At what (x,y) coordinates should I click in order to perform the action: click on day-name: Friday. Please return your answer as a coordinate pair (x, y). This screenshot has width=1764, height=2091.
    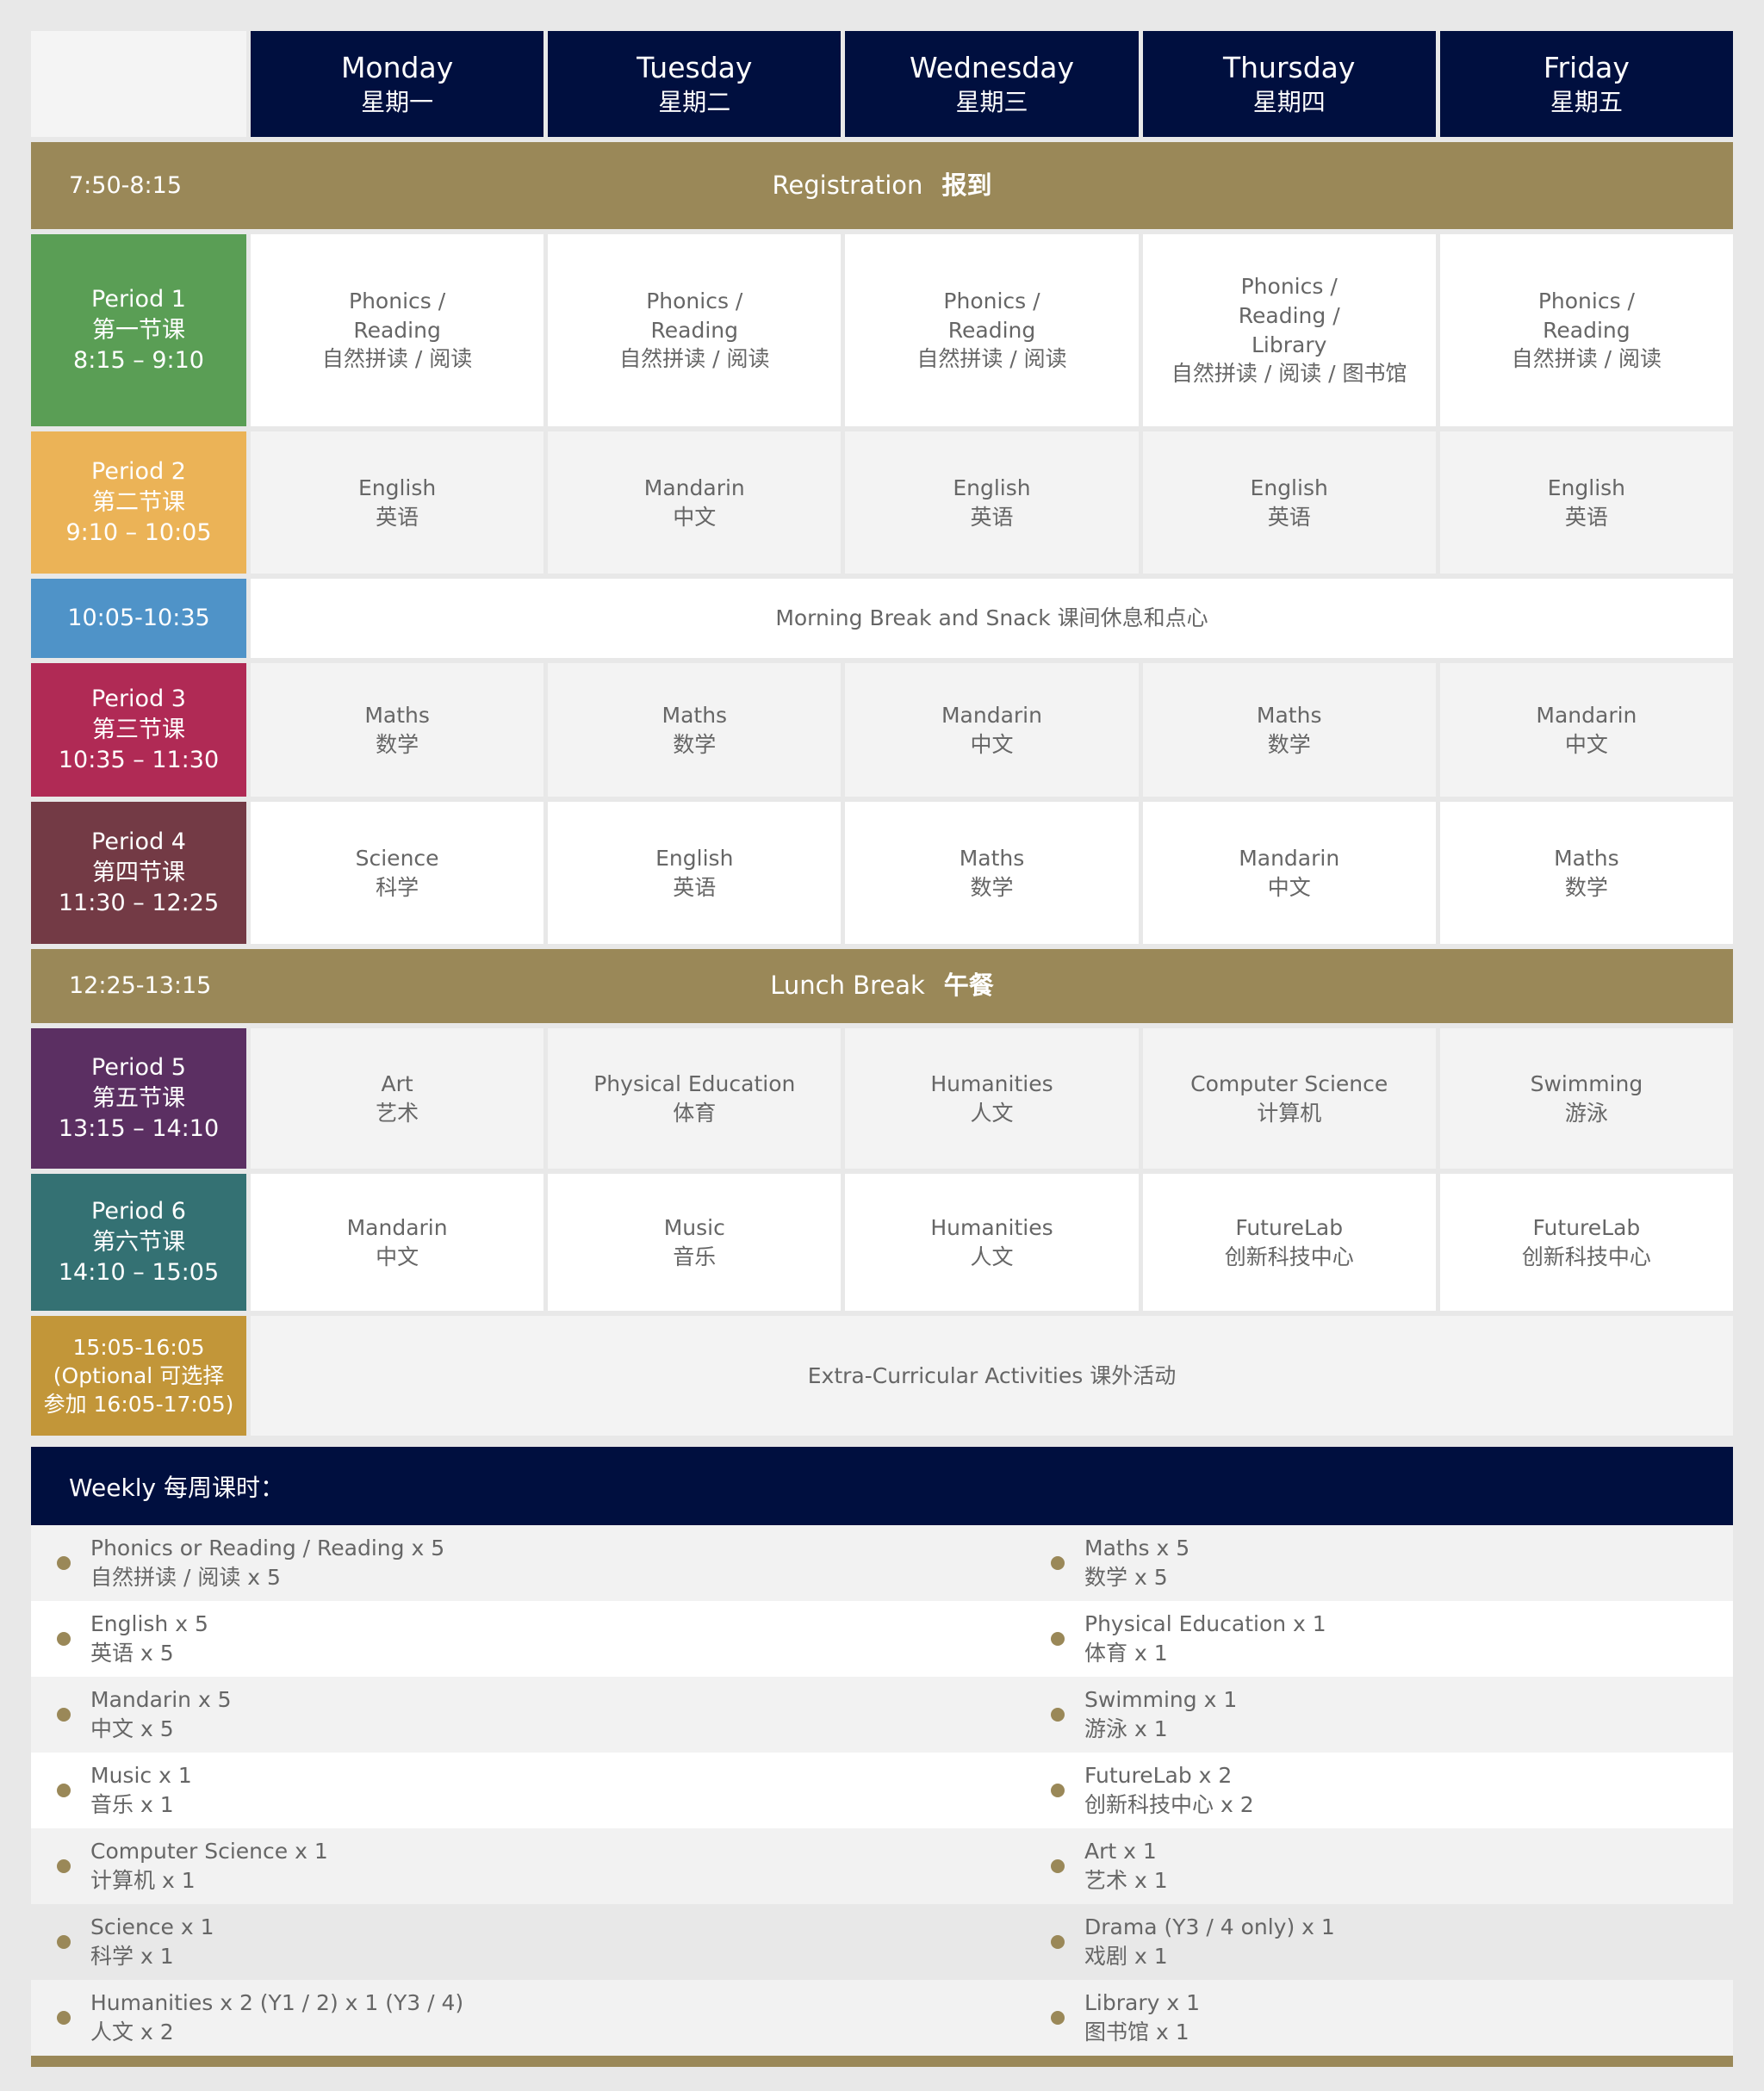
    Looking at the image, I should click on (1586, 67).